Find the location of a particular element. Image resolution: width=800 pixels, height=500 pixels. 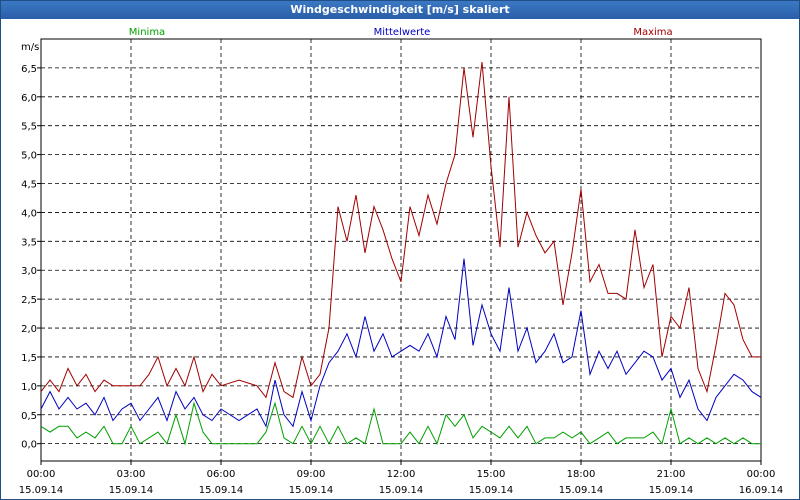

y-tick-label: 2,0 is located at coordinates (29, 329).